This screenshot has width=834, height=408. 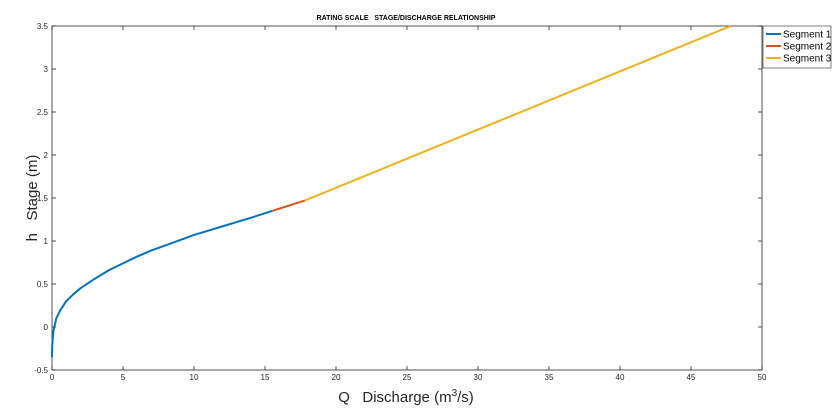 What do you see at coordinates (46, 155) in the screenshot?
I see `y-tick-label: 2` at bounding box center [46, 155].